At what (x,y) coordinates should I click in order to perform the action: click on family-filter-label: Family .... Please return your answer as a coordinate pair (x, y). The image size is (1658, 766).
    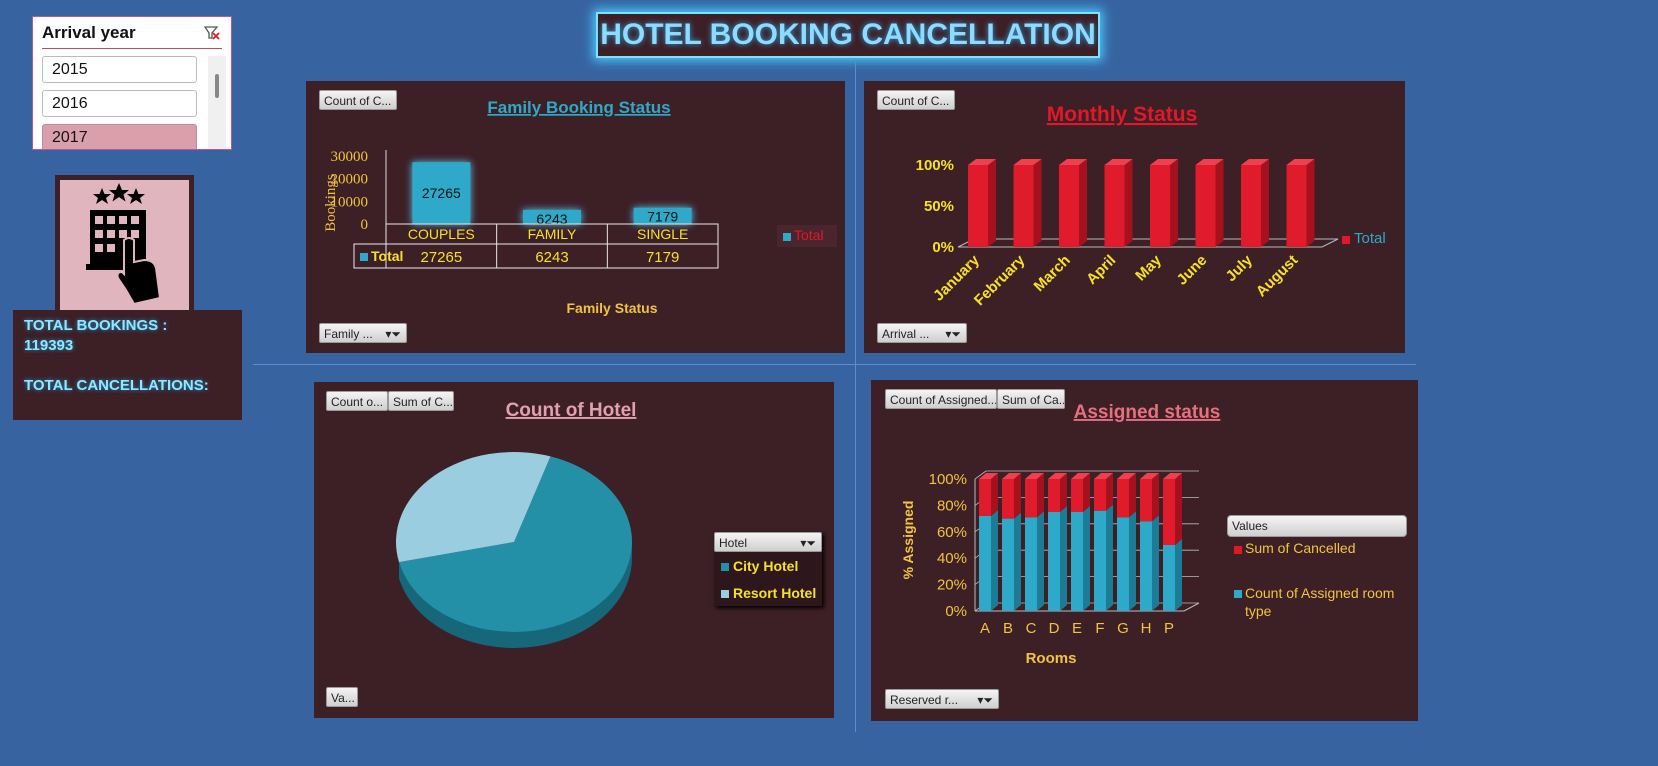
    Looking at the image, I should click on (348, 334).